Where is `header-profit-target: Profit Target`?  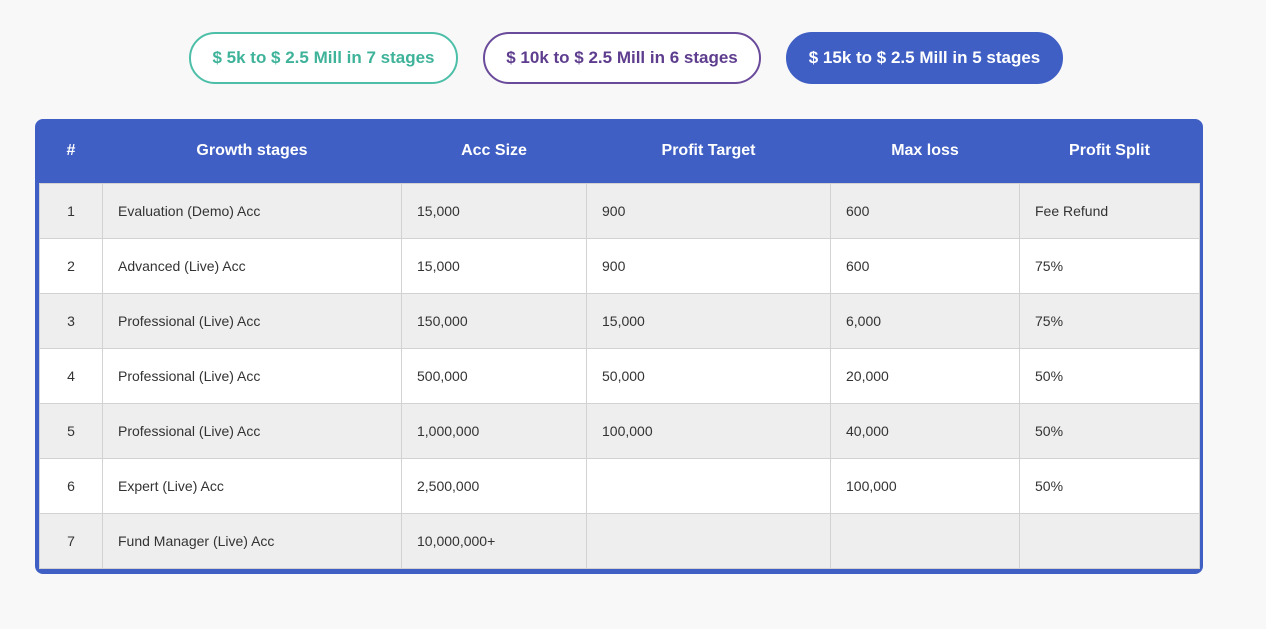 header-profit-target: Profit Target is located at coordinates (708, 150).